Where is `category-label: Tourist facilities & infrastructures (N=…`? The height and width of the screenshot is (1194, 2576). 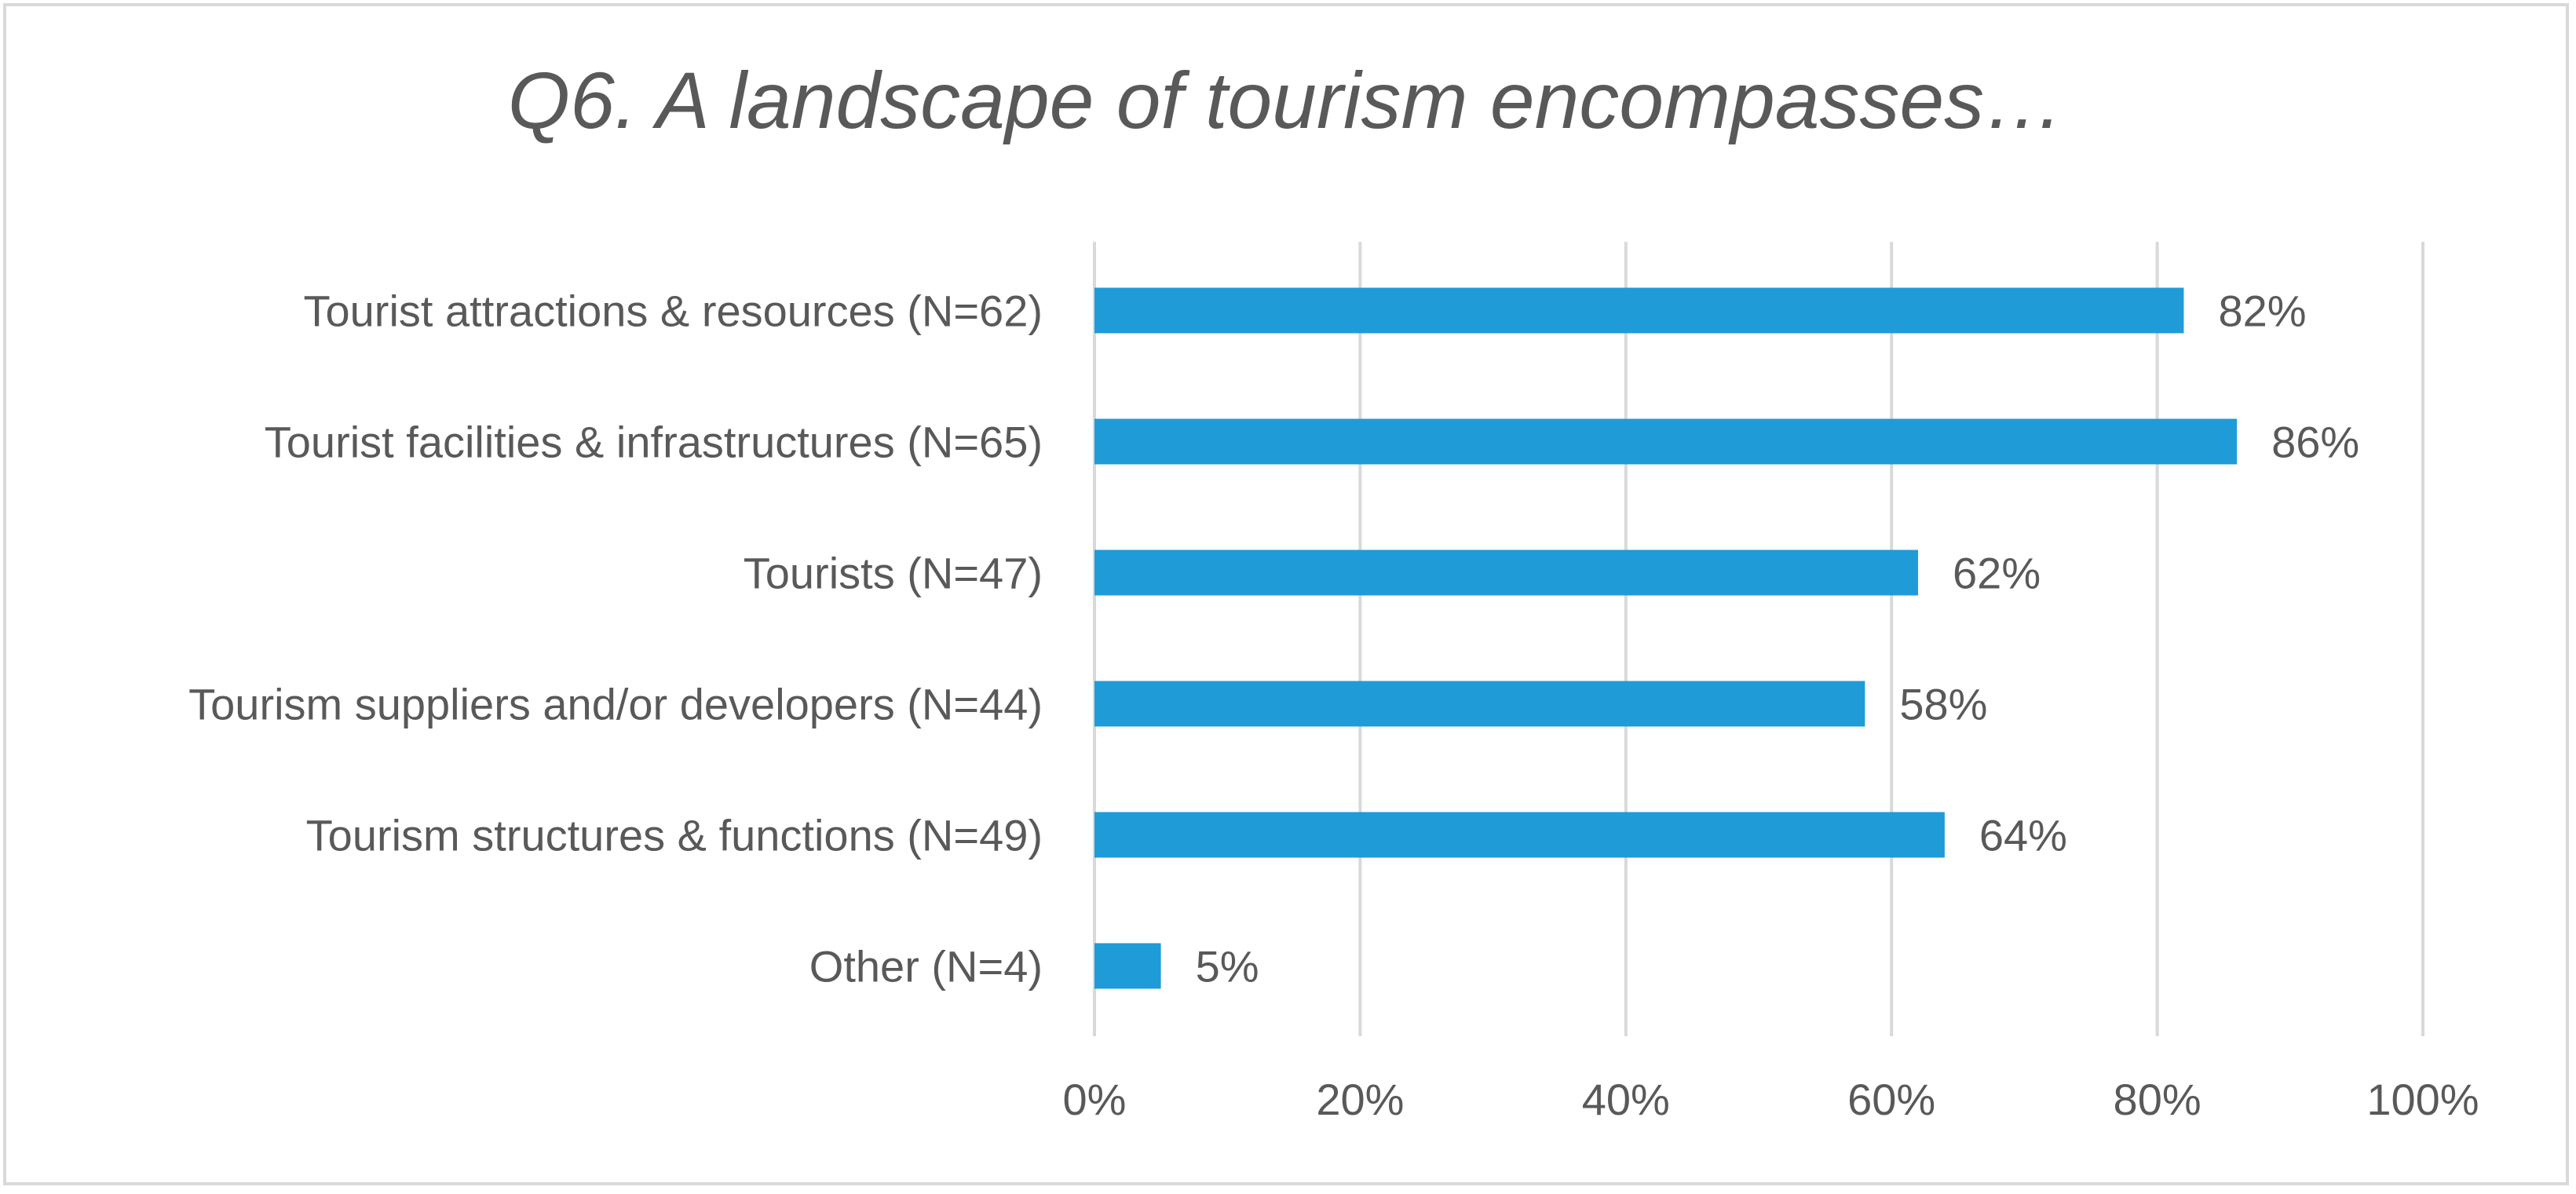
category-label: Tourist facilities & infrastructures (N=… is located at coordinates (654, 442).